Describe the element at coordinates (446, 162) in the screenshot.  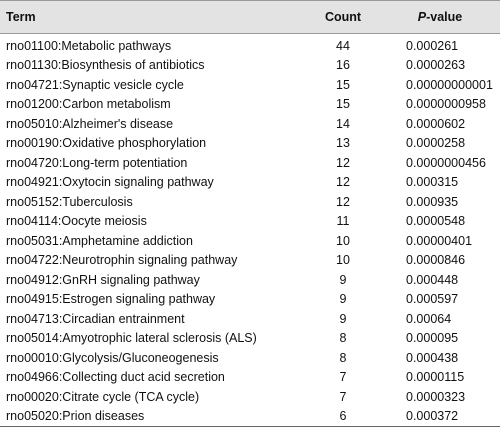
I see `table-cell: 0.0000000456` at that location.